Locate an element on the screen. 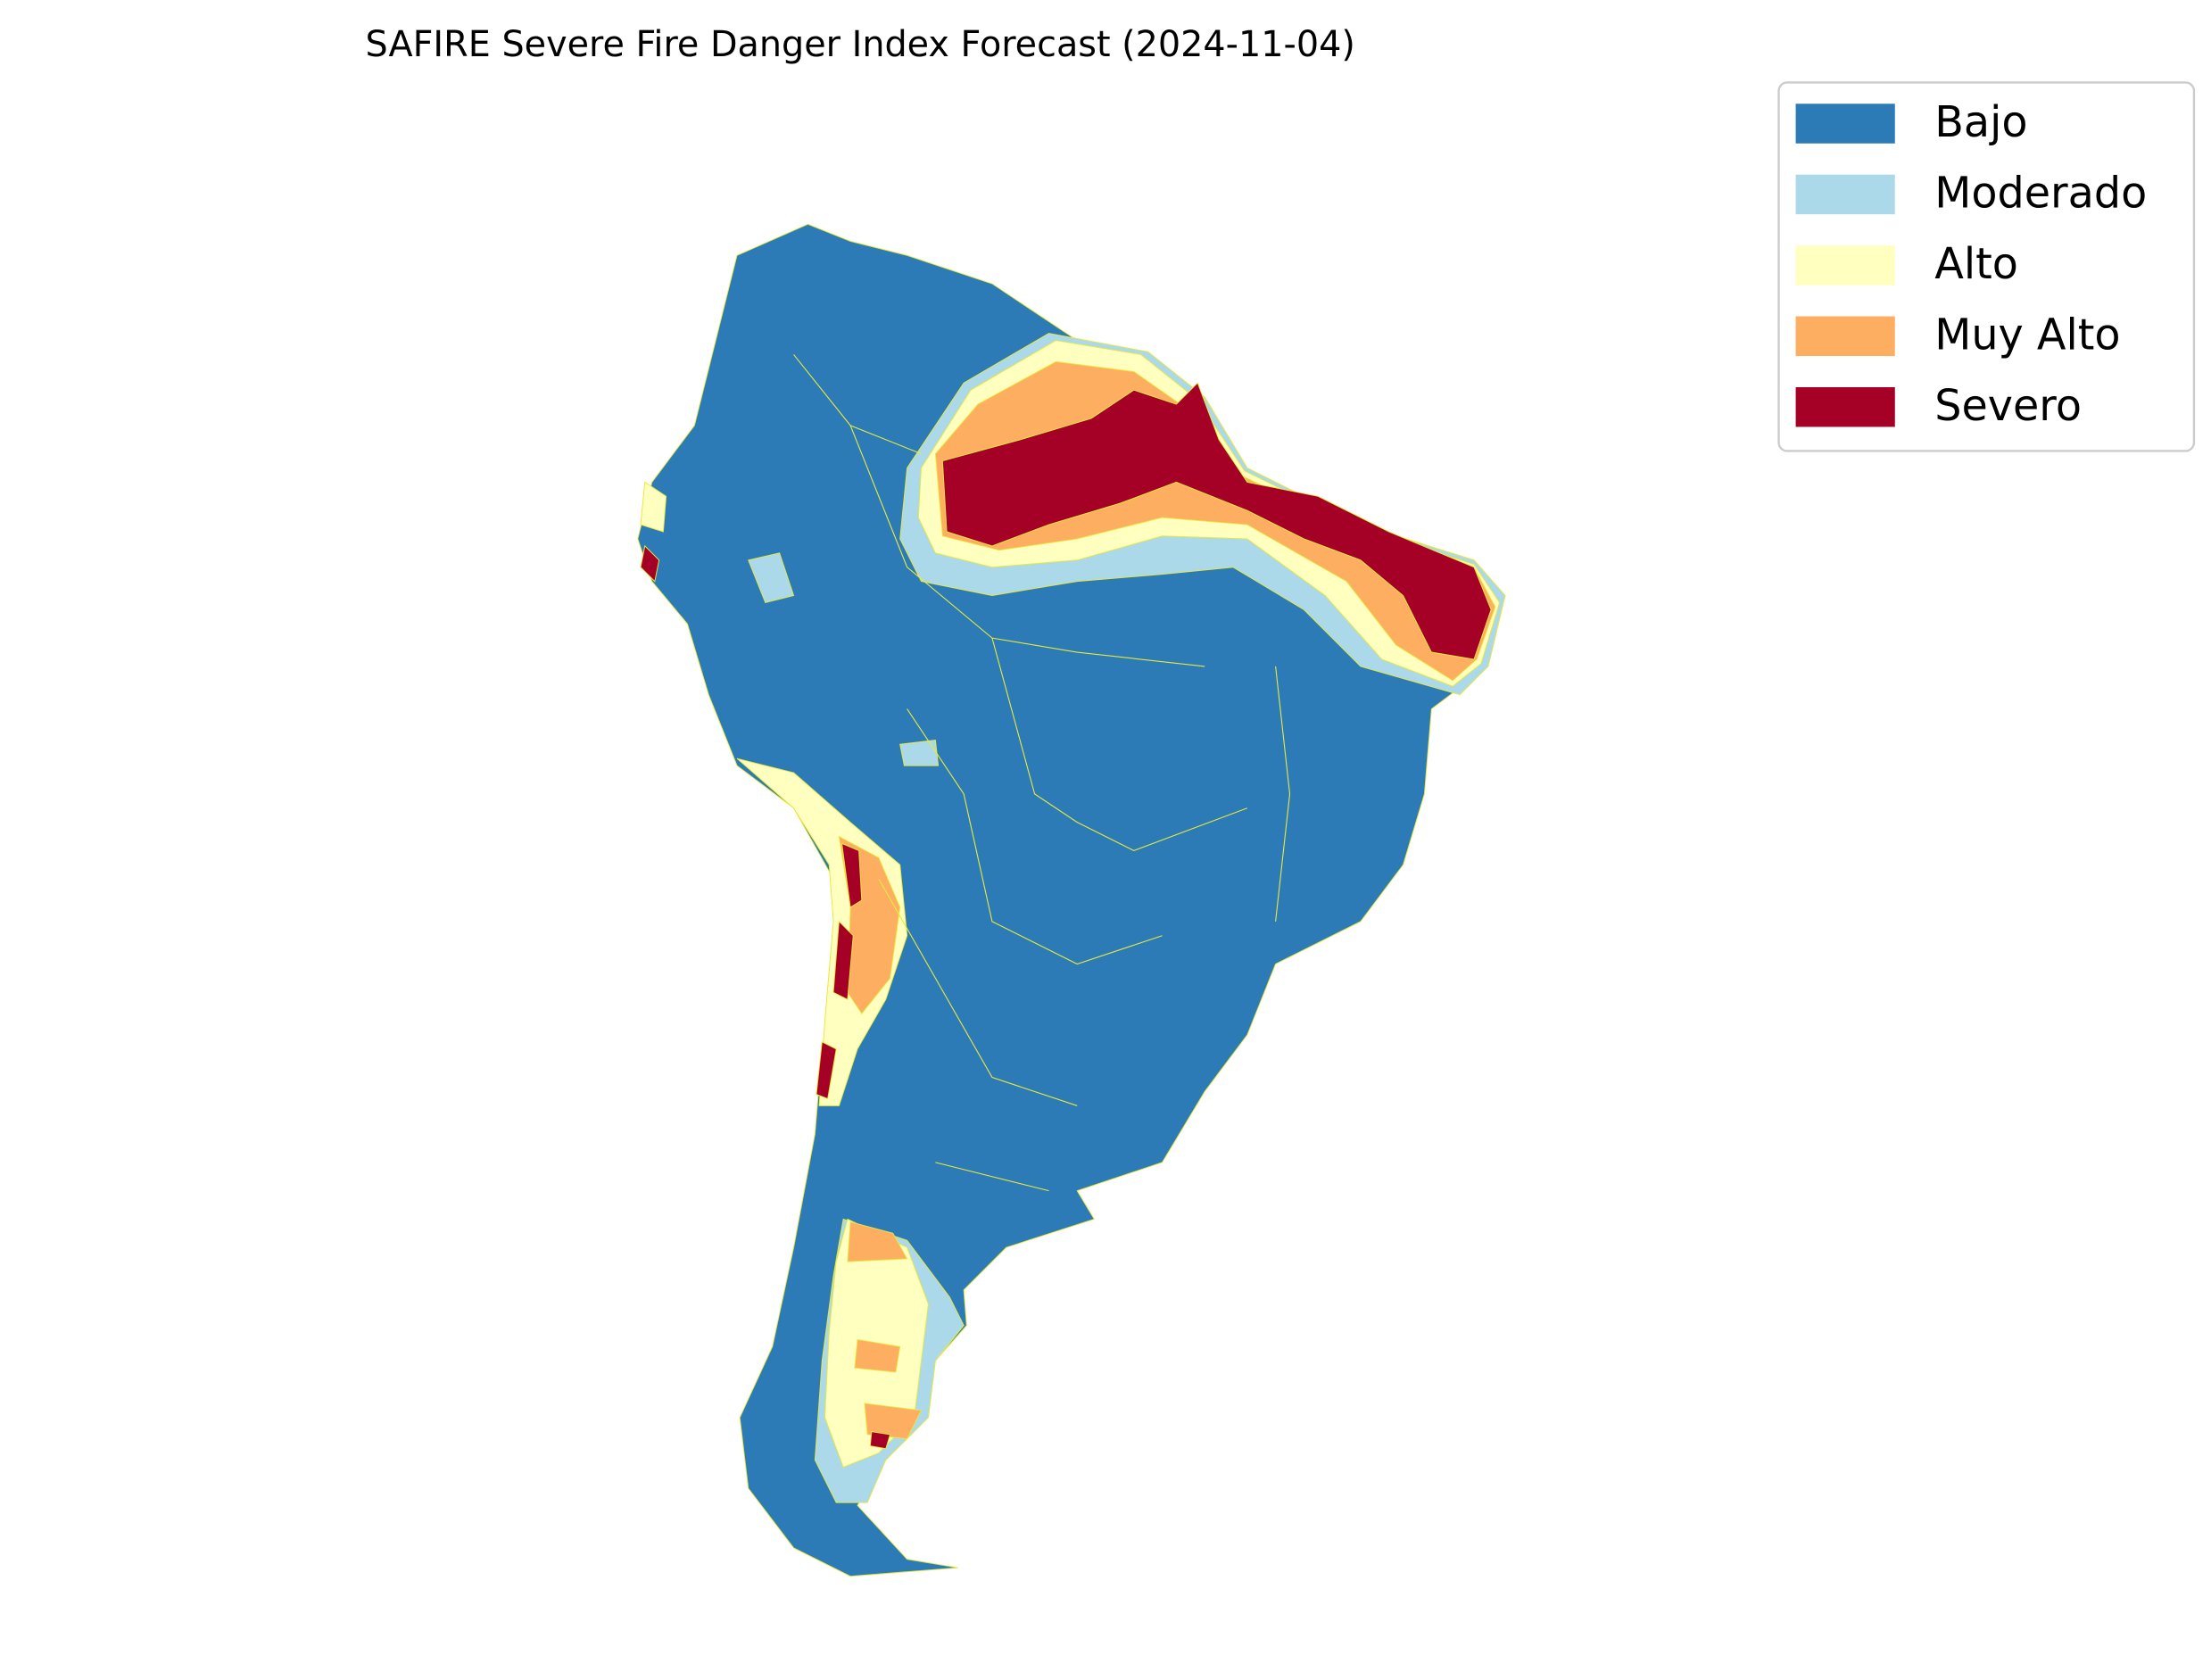 This screenshot has width=2211, height=1680. region-muy-alto is located at coordinates (885, 1330).